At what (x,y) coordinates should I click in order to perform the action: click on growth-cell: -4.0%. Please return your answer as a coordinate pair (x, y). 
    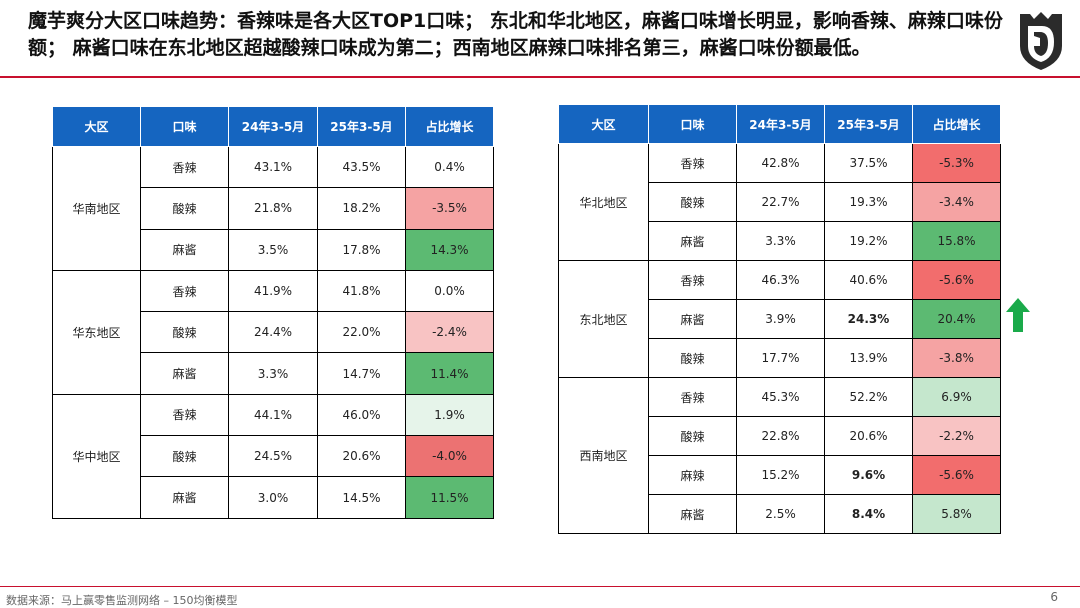
    Looking at the image, I should click on (449, 456).